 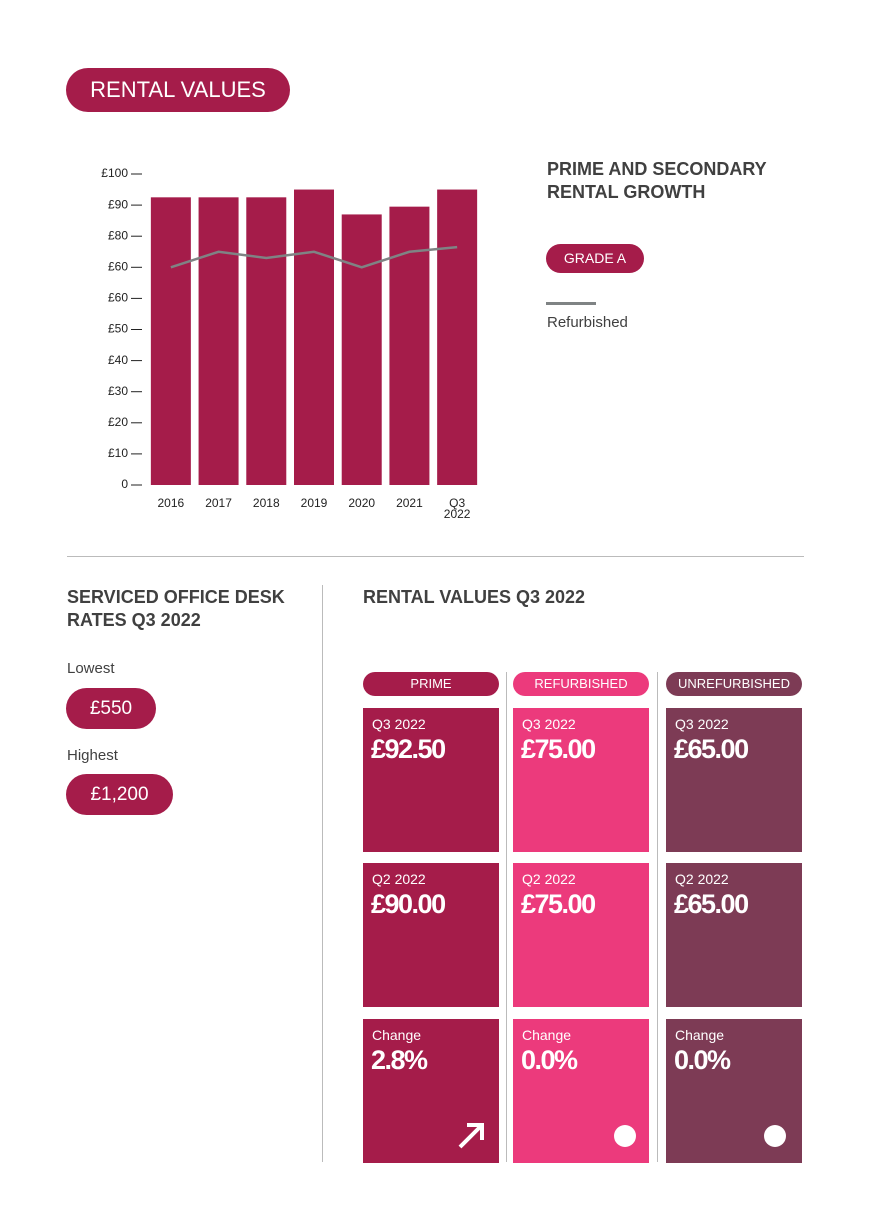 I want to click on tile: Q2 2022 £90.00, so click(x=431, y=935).